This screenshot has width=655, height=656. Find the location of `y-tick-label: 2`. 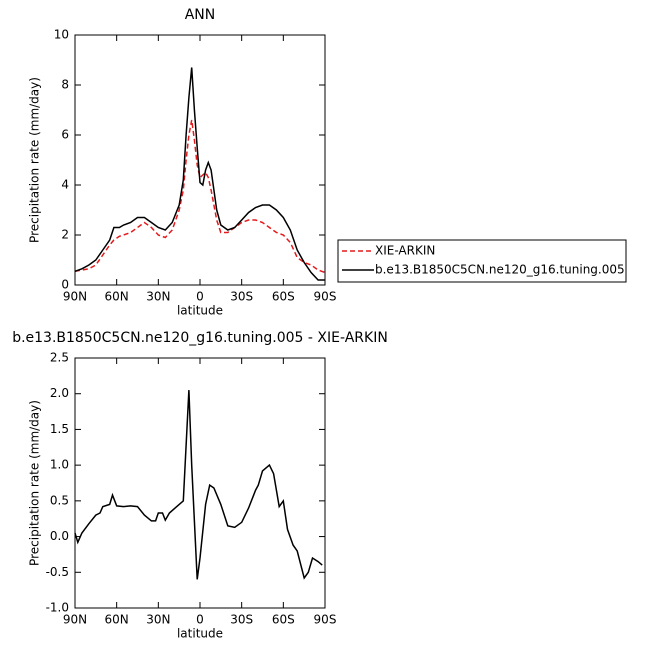

y-tick-label: 2 is located at coordinates (65, 235).